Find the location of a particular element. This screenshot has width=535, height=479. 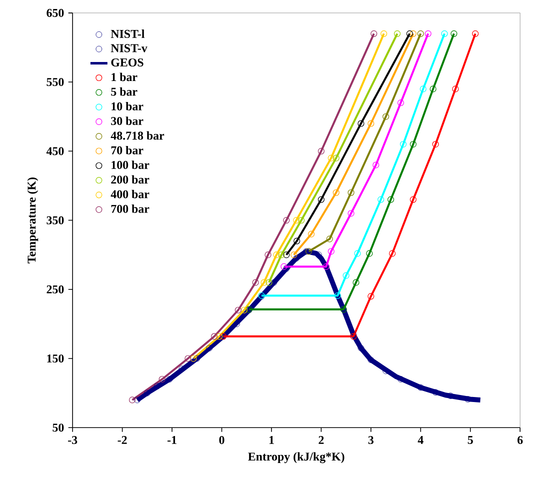

x-tick-label: -1 is located at coordinates (172, 440).